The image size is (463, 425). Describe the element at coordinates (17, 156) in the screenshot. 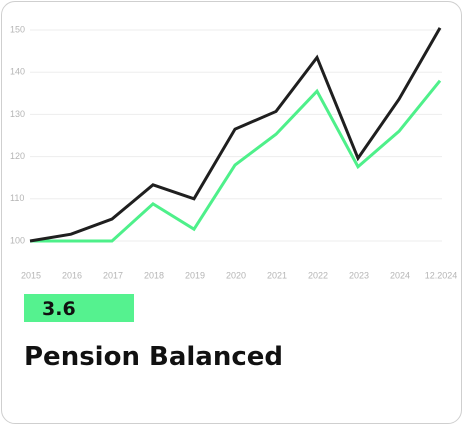

I see `y-tick-label: 120` at that location.